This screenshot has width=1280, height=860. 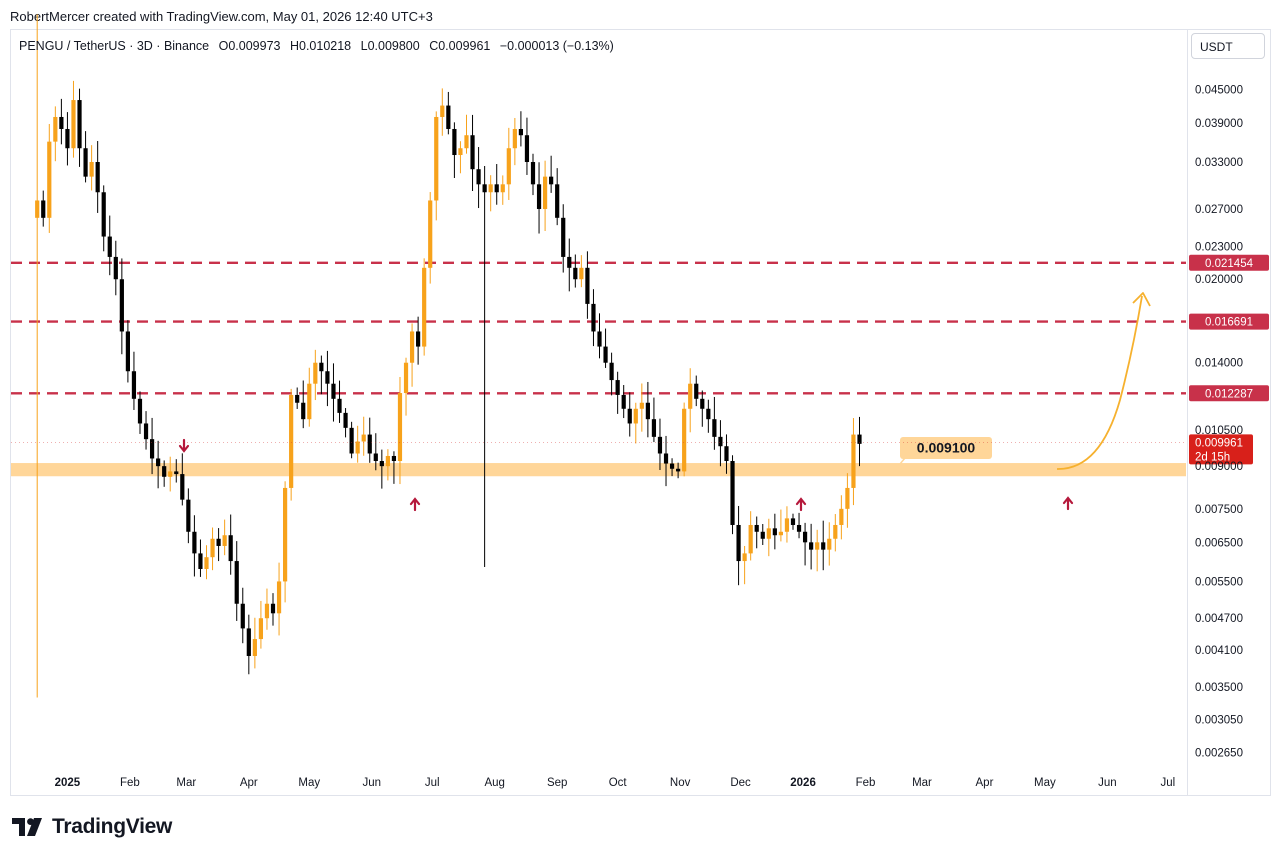 I want to click on callout-leader, so click(x=900, y=464).